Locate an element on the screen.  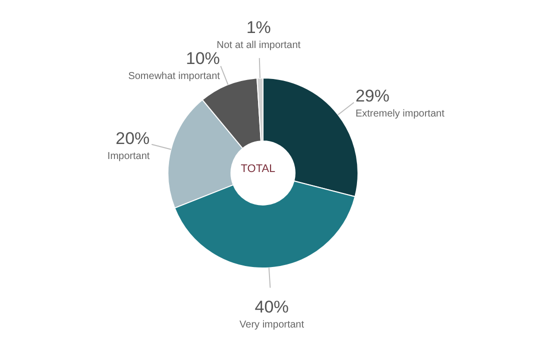
data-label: 10% is located at coordinates (203, 58).